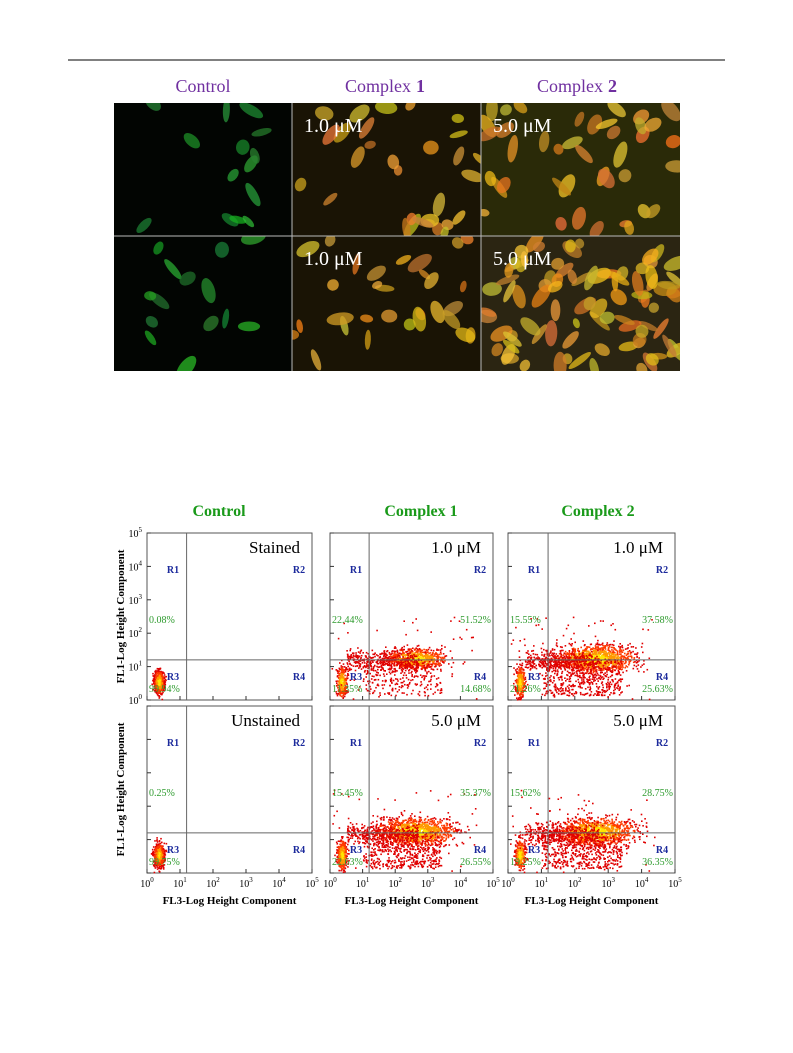 The image size is (793, 1053). Describe the element at coordinates (522, 259) in the screenshot. I see `concentration-label: 5.0 μM` at that location.